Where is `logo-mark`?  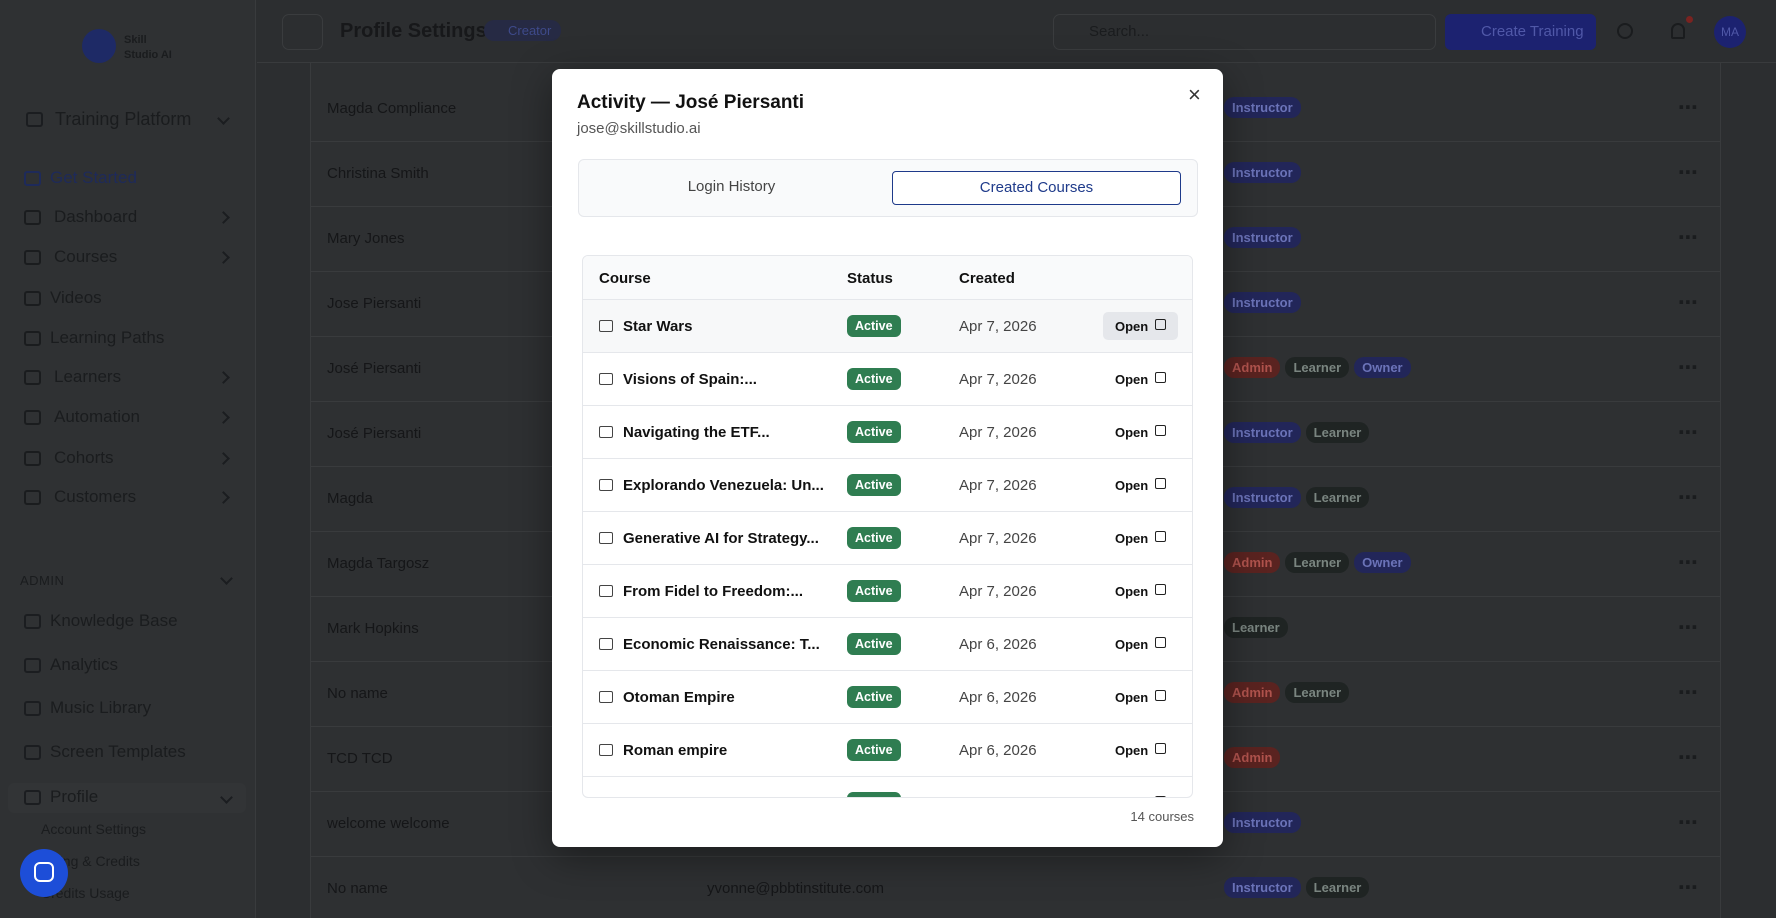
logo-mark is located at coordinates (99, 46).